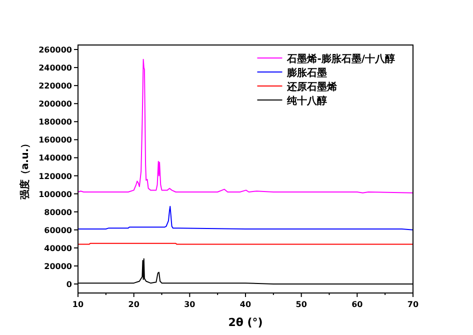  Describe the element at coordinates (246, 218) in the screenshot. I see `line-series` at that location.